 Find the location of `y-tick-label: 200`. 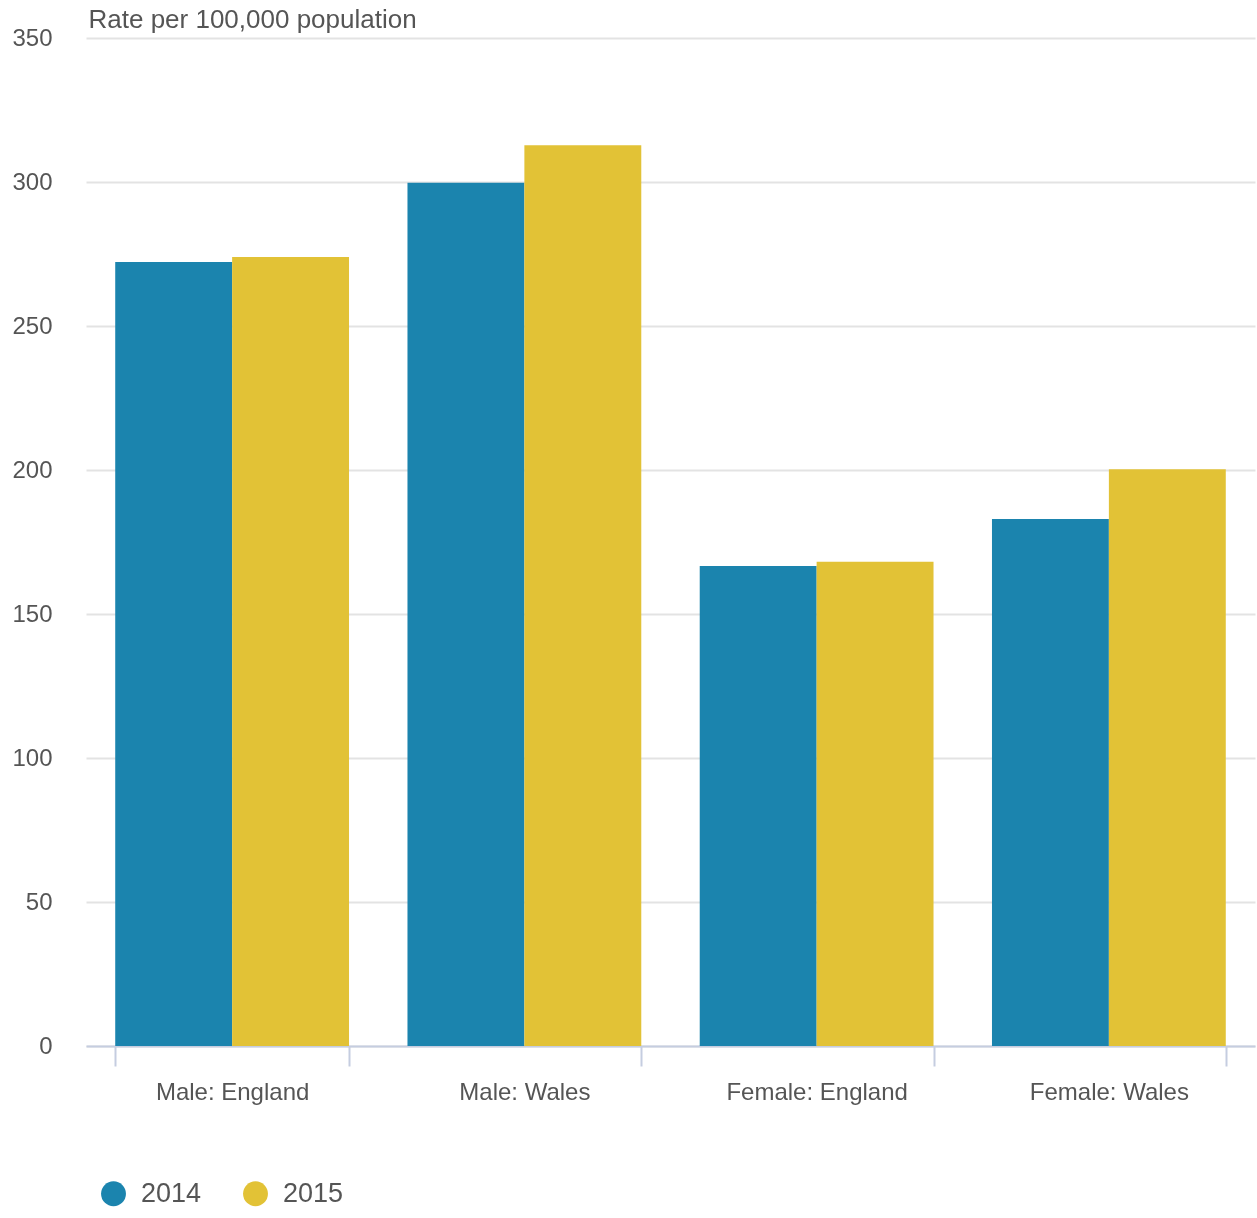

y-tick-label: 200 is located at coordinates (32, 469).